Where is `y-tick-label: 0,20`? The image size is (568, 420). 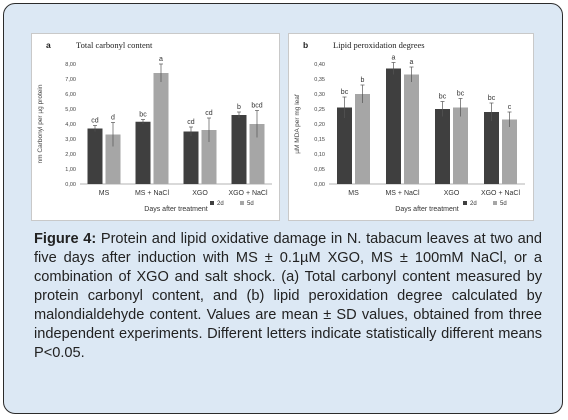 y-tick-label: 0,20 is located at coordinates (319, 125).